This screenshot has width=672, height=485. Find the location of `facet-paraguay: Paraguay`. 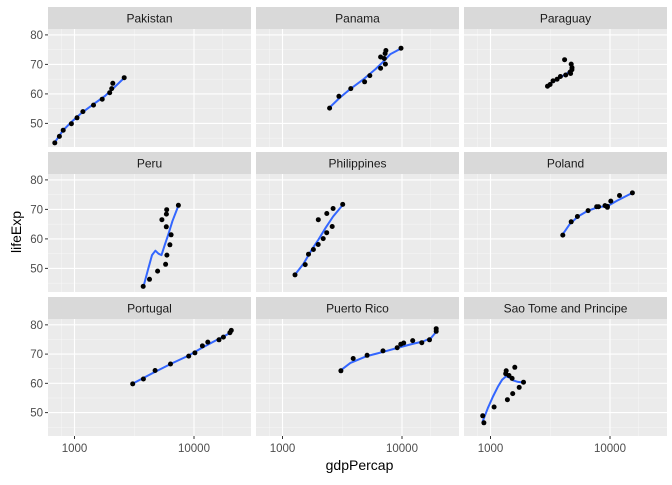

facet-paraguay: Paraguay is located at coordinates (565, 77).